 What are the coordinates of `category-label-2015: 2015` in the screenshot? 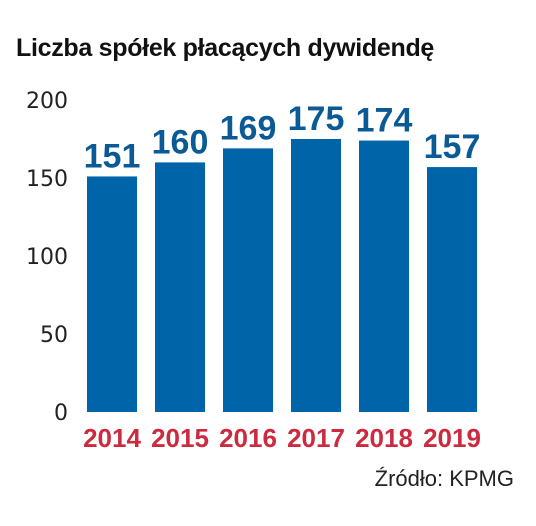 It's located at (180, 438).